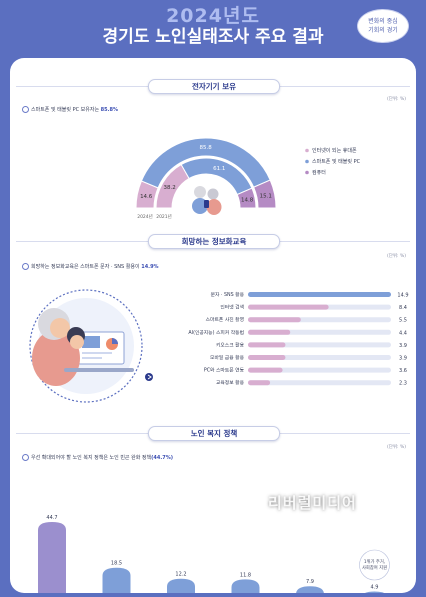 Image resolution: width=426 pixels, height=597 pixels. Describe the element at coordinates (214, 207) in the screenshot. I see `senior-woman-body` at that location.